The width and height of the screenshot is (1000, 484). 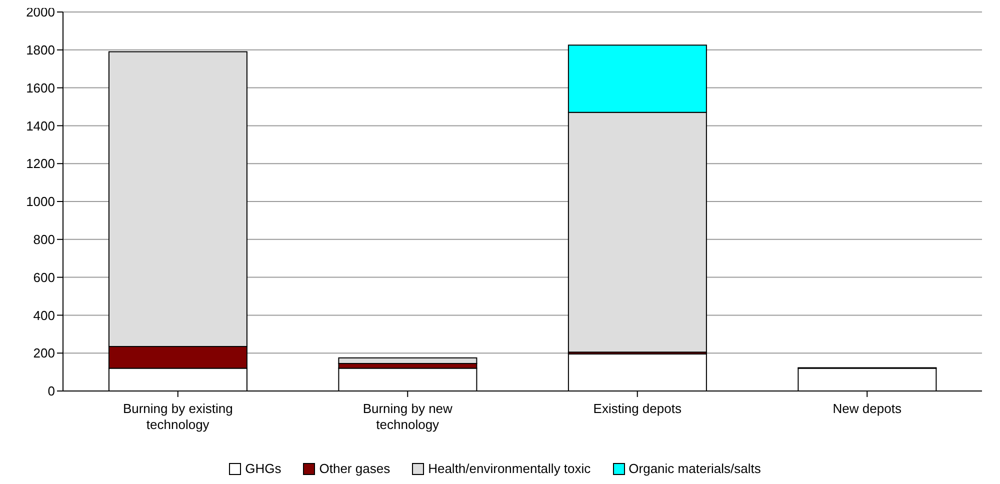 I want to click on y-tick-label: 600, so click(x=44, y=277).